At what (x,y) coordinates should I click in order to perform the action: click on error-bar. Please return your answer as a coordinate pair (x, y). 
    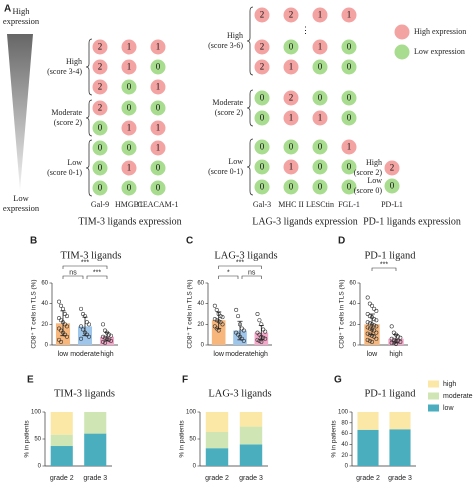
    Looking at the image, I should click on (240, 330).